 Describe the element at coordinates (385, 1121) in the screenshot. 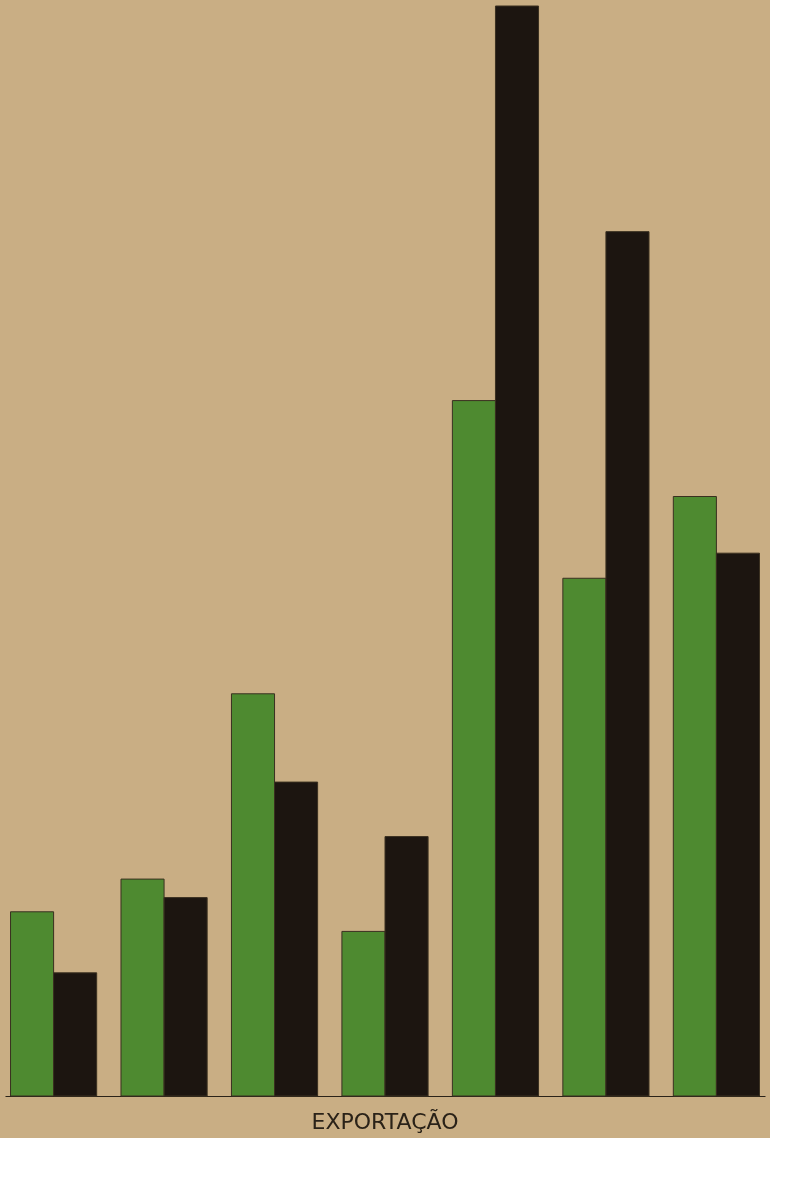

I see `text: EXPORTAÇÃO` at that location.